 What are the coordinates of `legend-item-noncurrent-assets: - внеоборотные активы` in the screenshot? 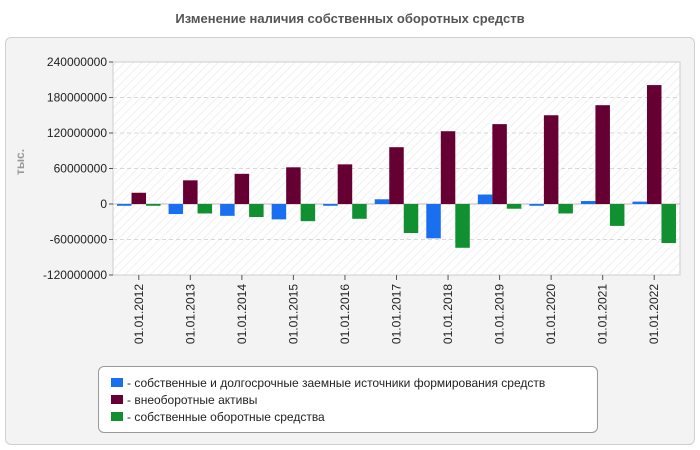 It's located at (348, 399).